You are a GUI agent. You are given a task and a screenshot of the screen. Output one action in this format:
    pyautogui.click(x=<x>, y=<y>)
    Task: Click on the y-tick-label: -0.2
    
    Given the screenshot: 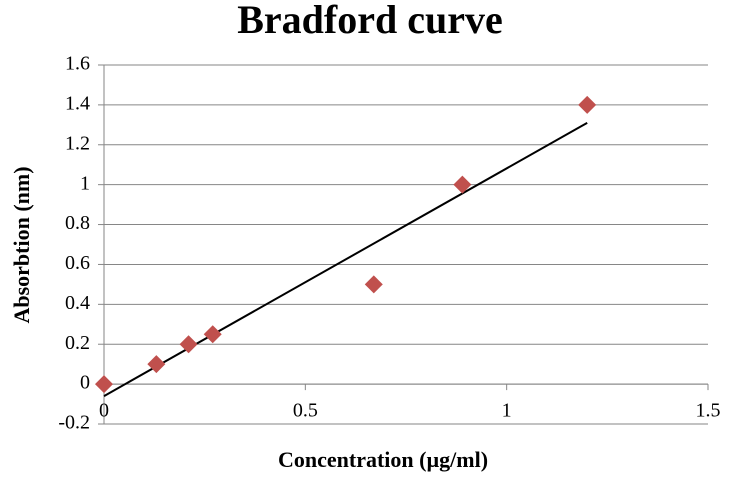 What is the action you would take?
    pyautogui.click(x=74, y=423)
    